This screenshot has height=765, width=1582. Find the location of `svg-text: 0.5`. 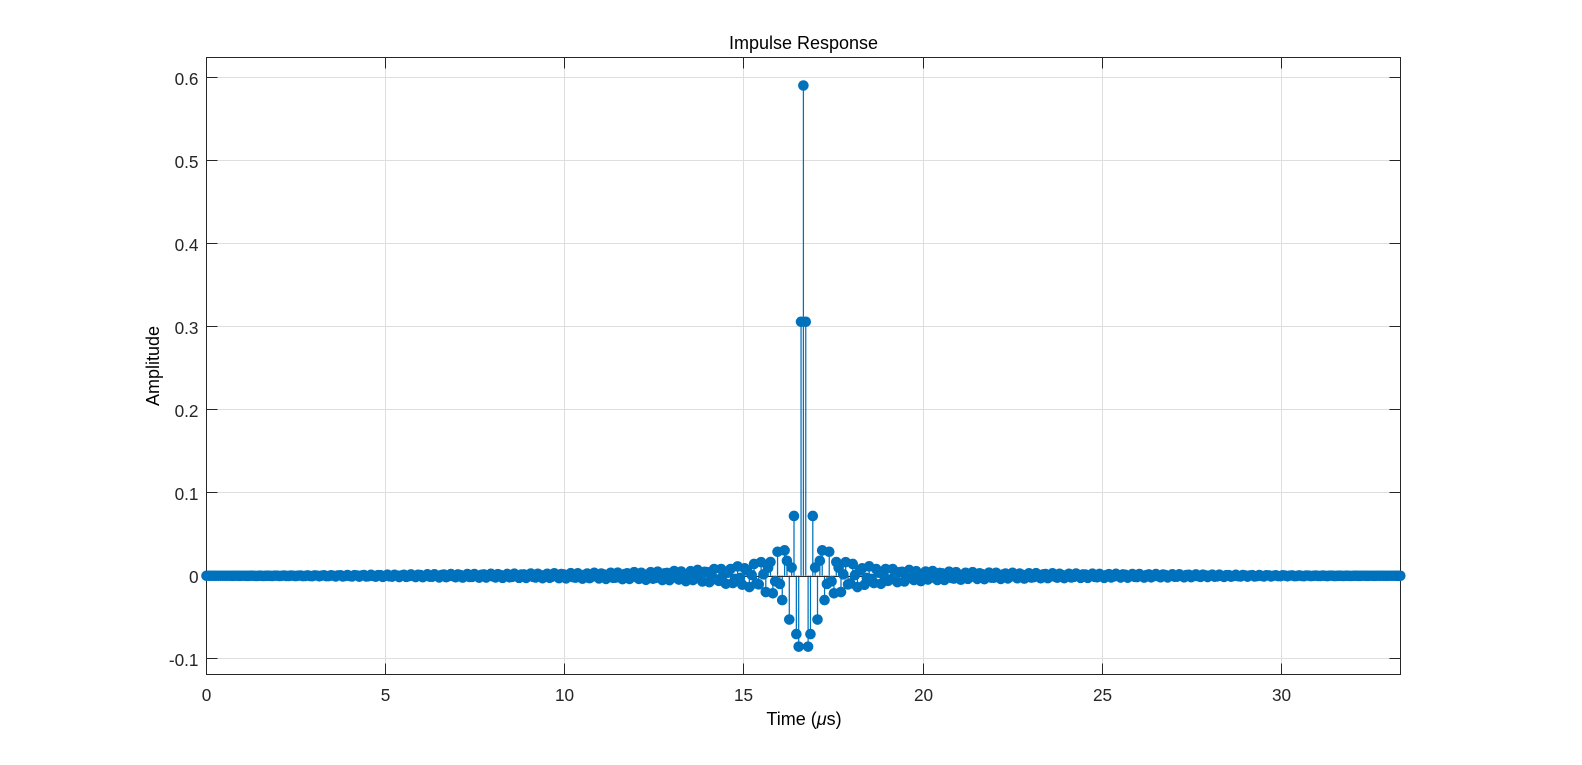

svg-text: 0.5 is located at coordinates (187, 162).